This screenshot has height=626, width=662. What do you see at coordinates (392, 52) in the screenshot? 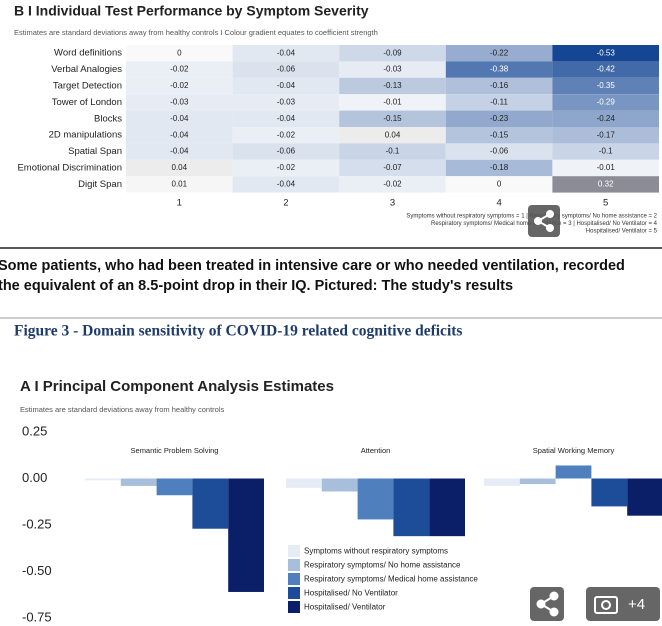
I see `cell-label: -0.09` at bounding box center [392, 52].